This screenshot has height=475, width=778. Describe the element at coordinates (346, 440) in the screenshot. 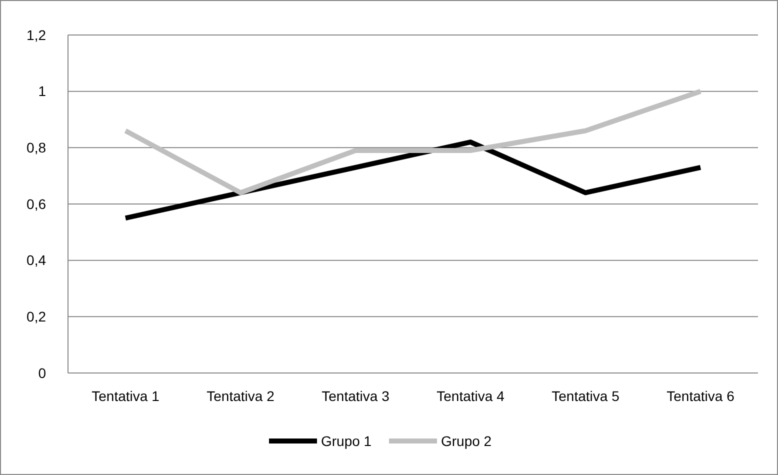

I see `legend-label: Grupo 1` at that location.